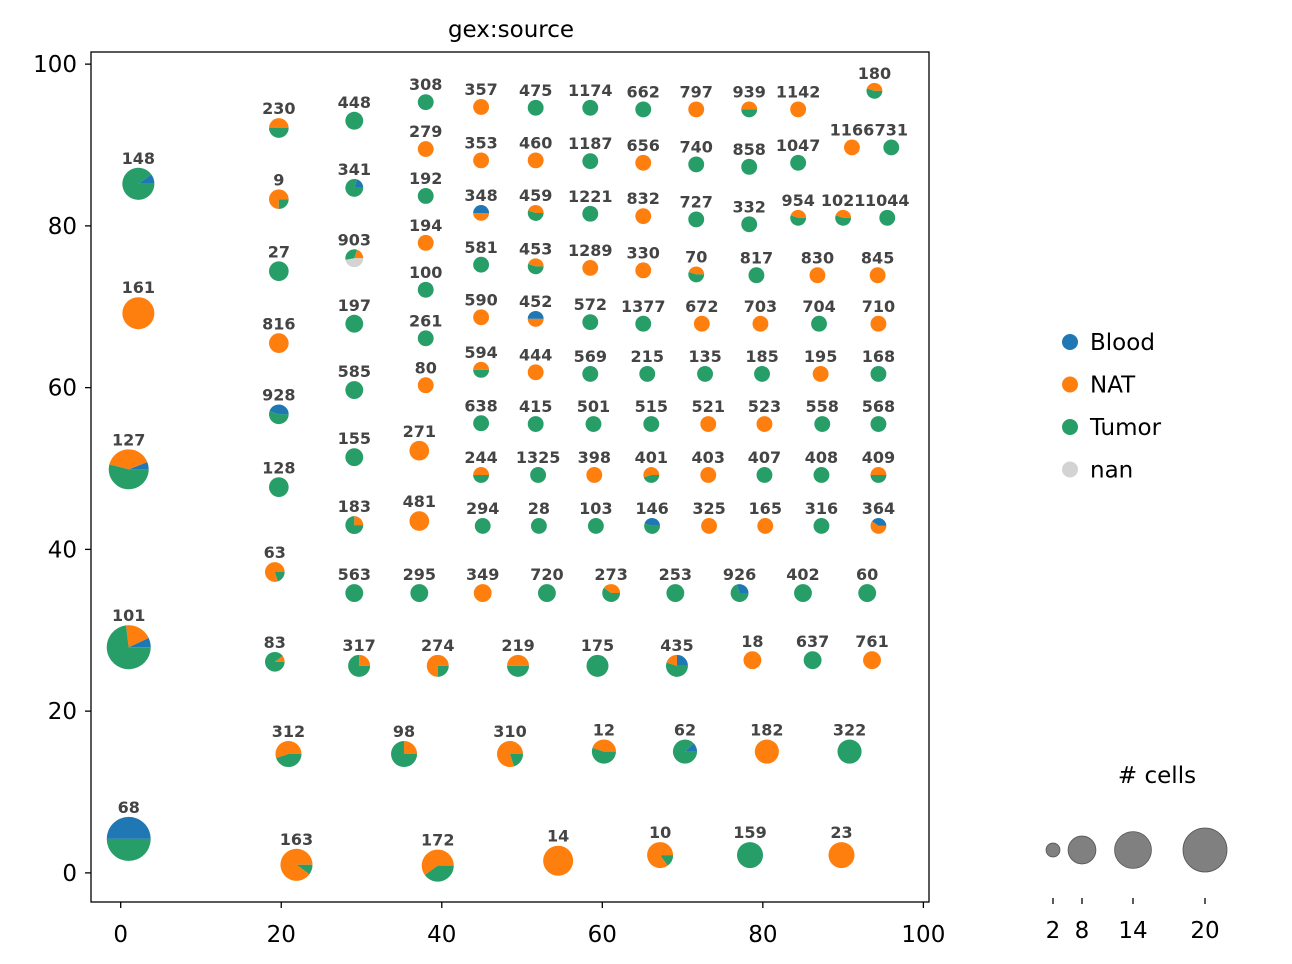 Image resolution: width=1292 pixels, height=964 pixels. What do you see at coordinates (1157, 776) in the screenshot?
I see `size-legend-title: # cells` at bounding box center [1157, 776].